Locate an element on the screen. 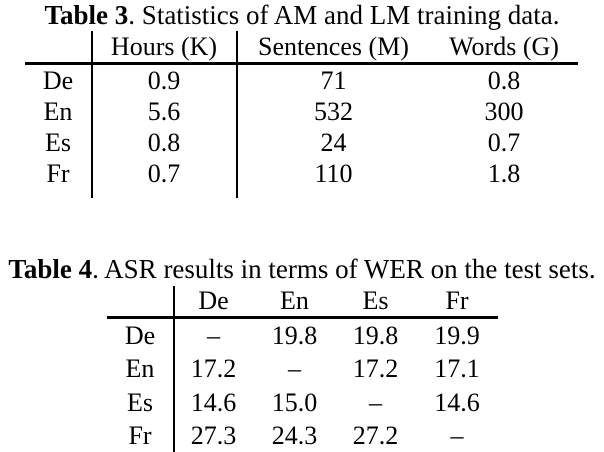  cell-value: 24 is located at coordinates (333, 142).